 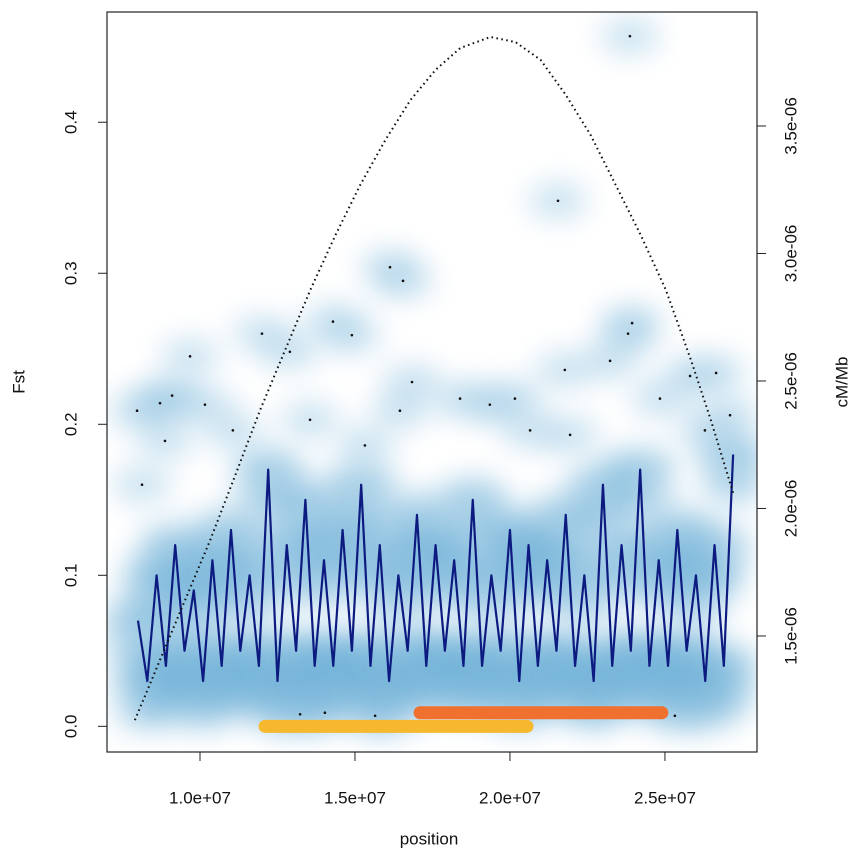 What do you see at coordinates (70, 727) in the screenshot?
I see `y-tick-label: 0.0` at bounding box center [70, 727].